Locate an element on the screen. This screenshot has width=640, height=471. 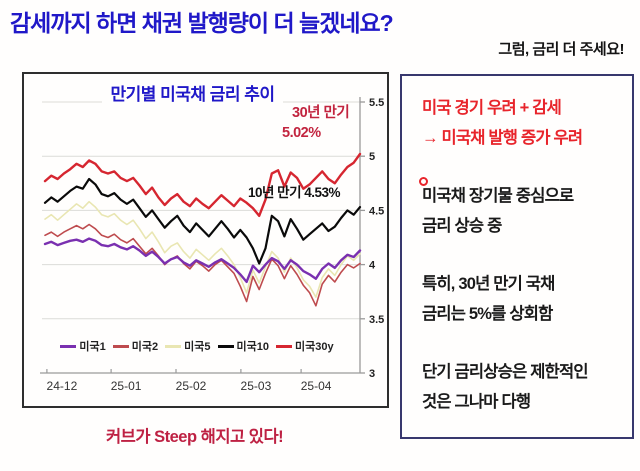
svg-text: 4 is located at coordinates (372, 266).